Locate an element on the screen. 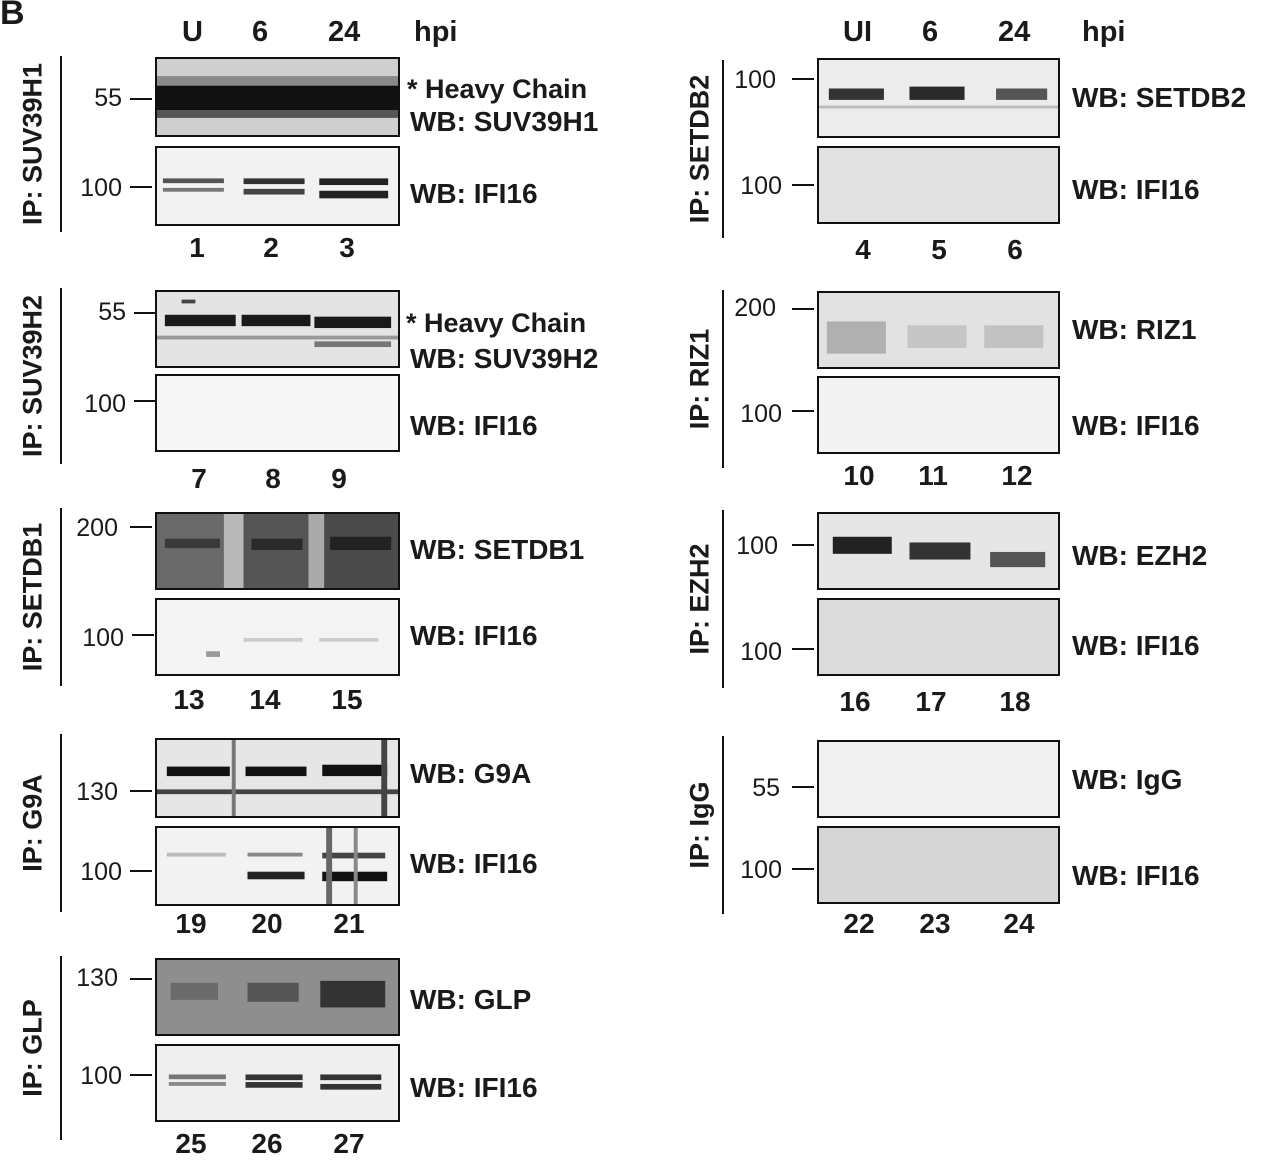 The height and width of the screenshot is (1160, 1266). blot-riz1-ifi16 is located at coordinates (938, 415).